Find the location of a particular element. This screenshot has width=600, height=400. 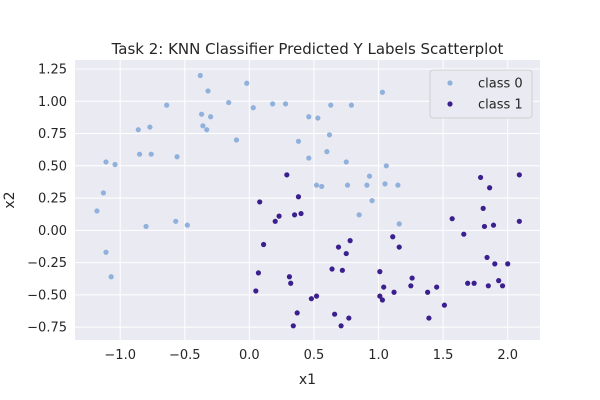

legend: class 0 class 1 is located at coordinates (481, 94).